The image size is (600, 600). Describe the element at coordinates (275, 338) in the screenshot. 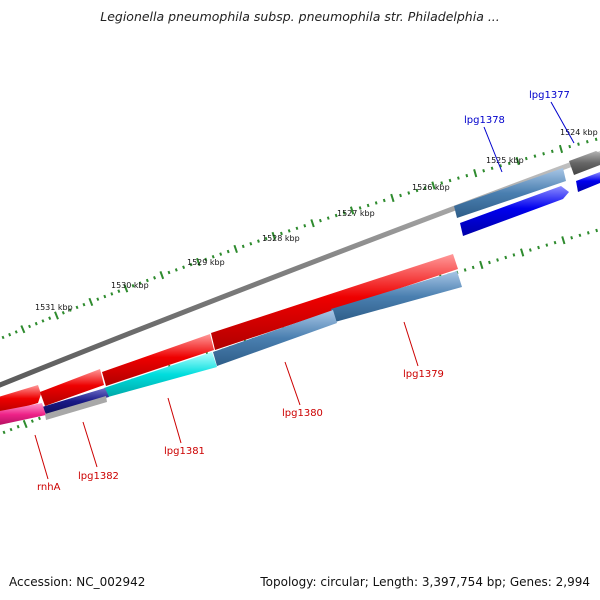

I see `gene-lpg1380-arrow` at that location.